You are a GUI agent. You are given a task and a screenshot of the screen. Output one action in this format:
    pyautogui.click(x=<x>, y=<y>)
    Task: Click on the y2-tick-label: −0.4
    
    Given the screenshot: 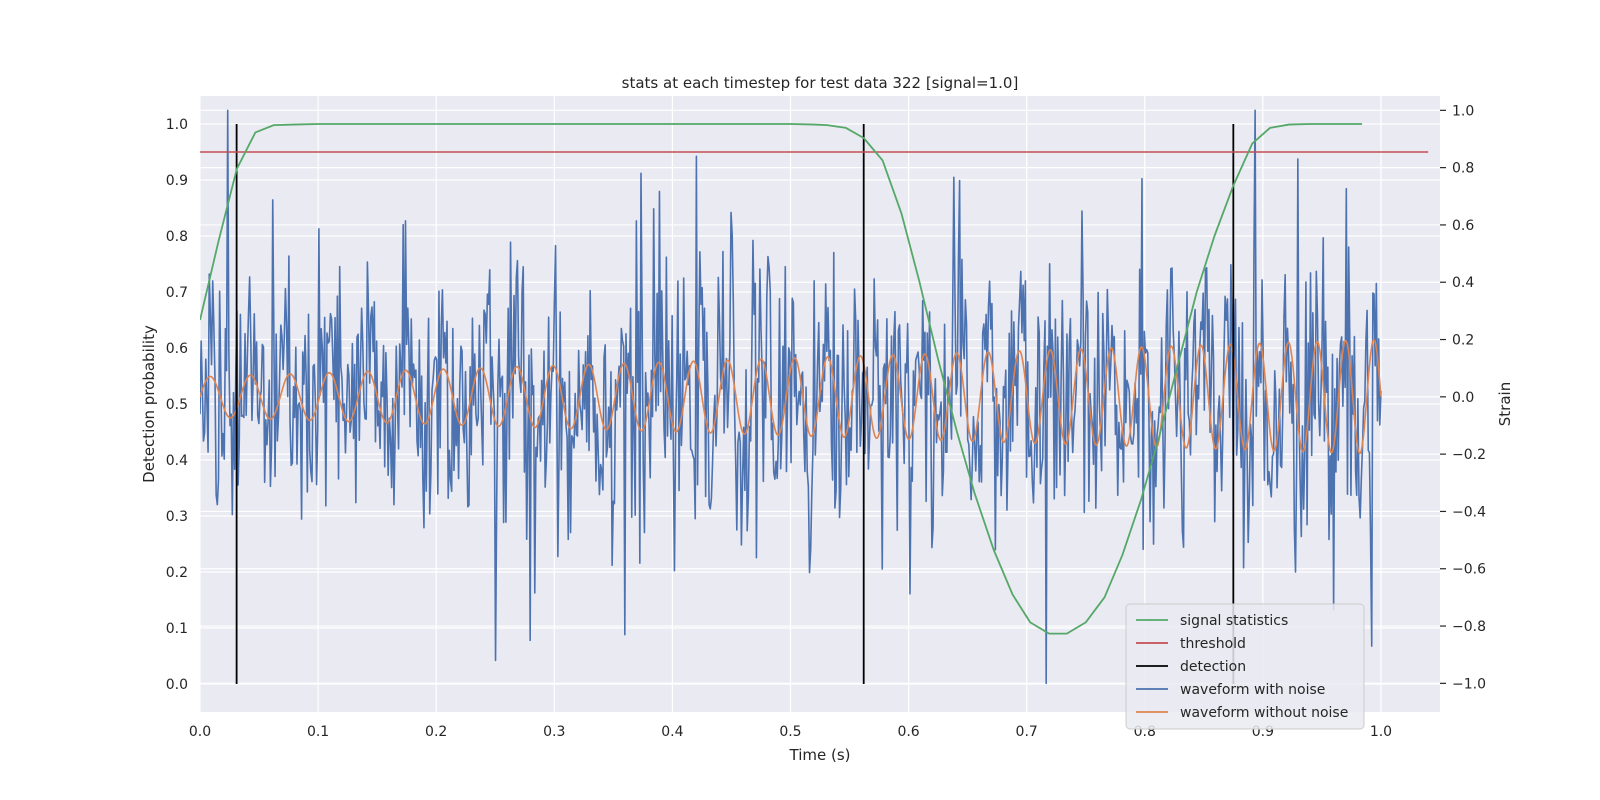 What is the action you would take?
    pyautogui.click(x=1469, y=512)
    